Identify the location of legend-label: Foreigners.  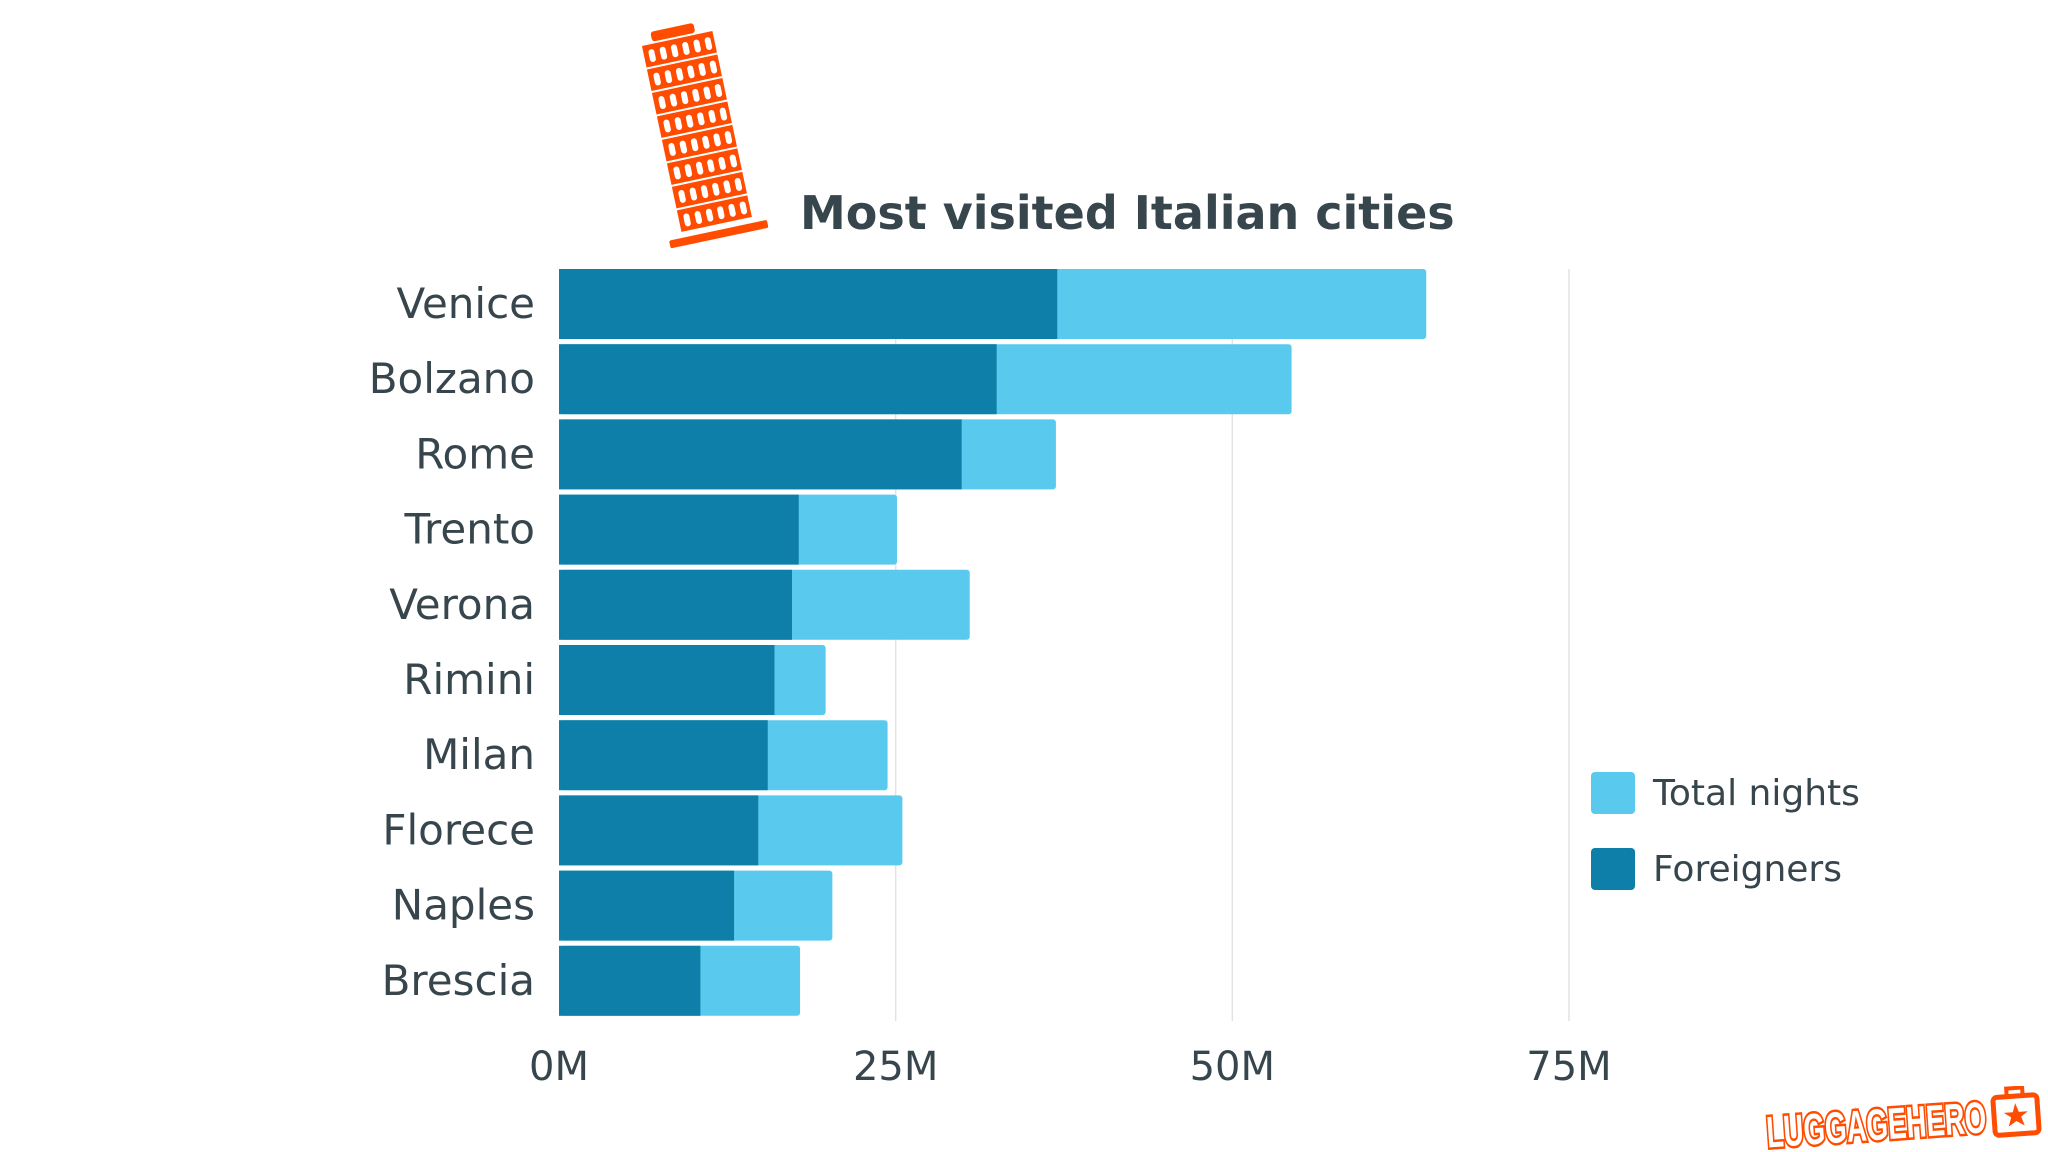
(1747, 869).